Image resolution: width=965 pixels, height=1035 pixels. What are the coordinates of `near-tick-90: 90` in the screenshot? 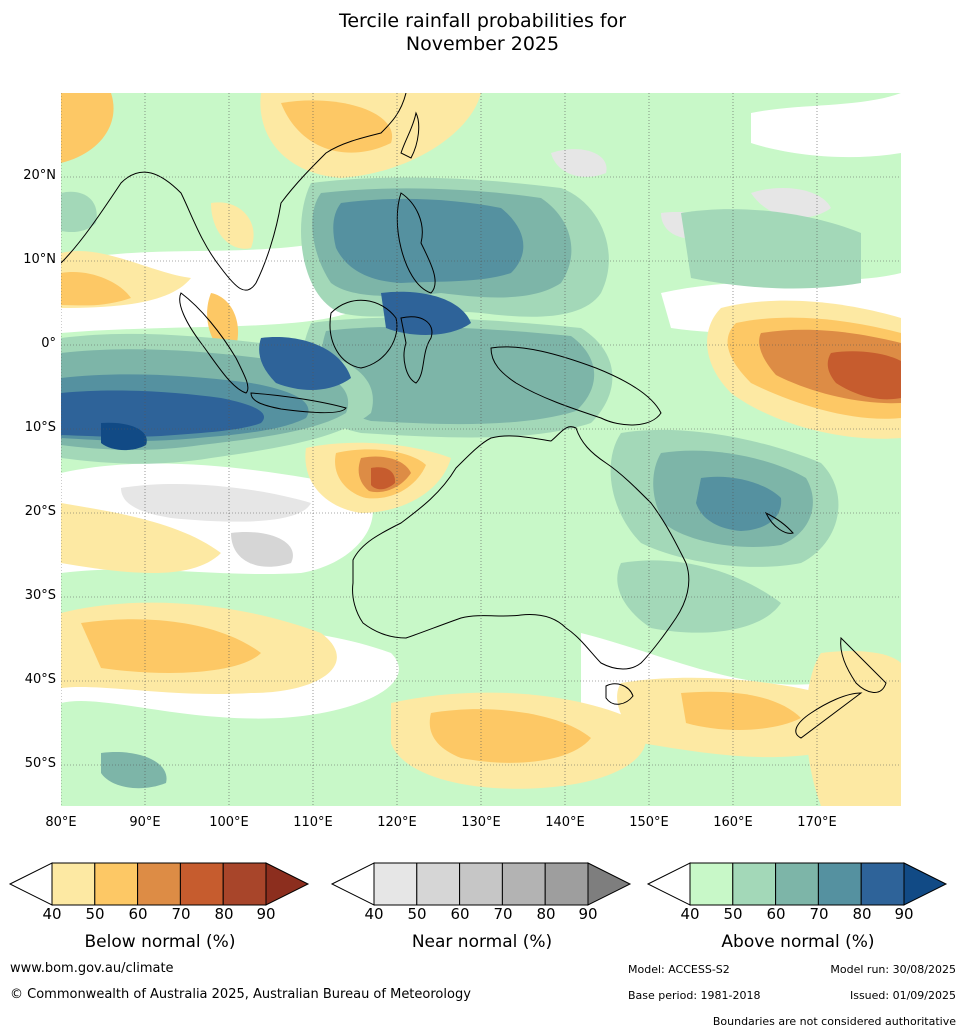 It's located at (588, 914).